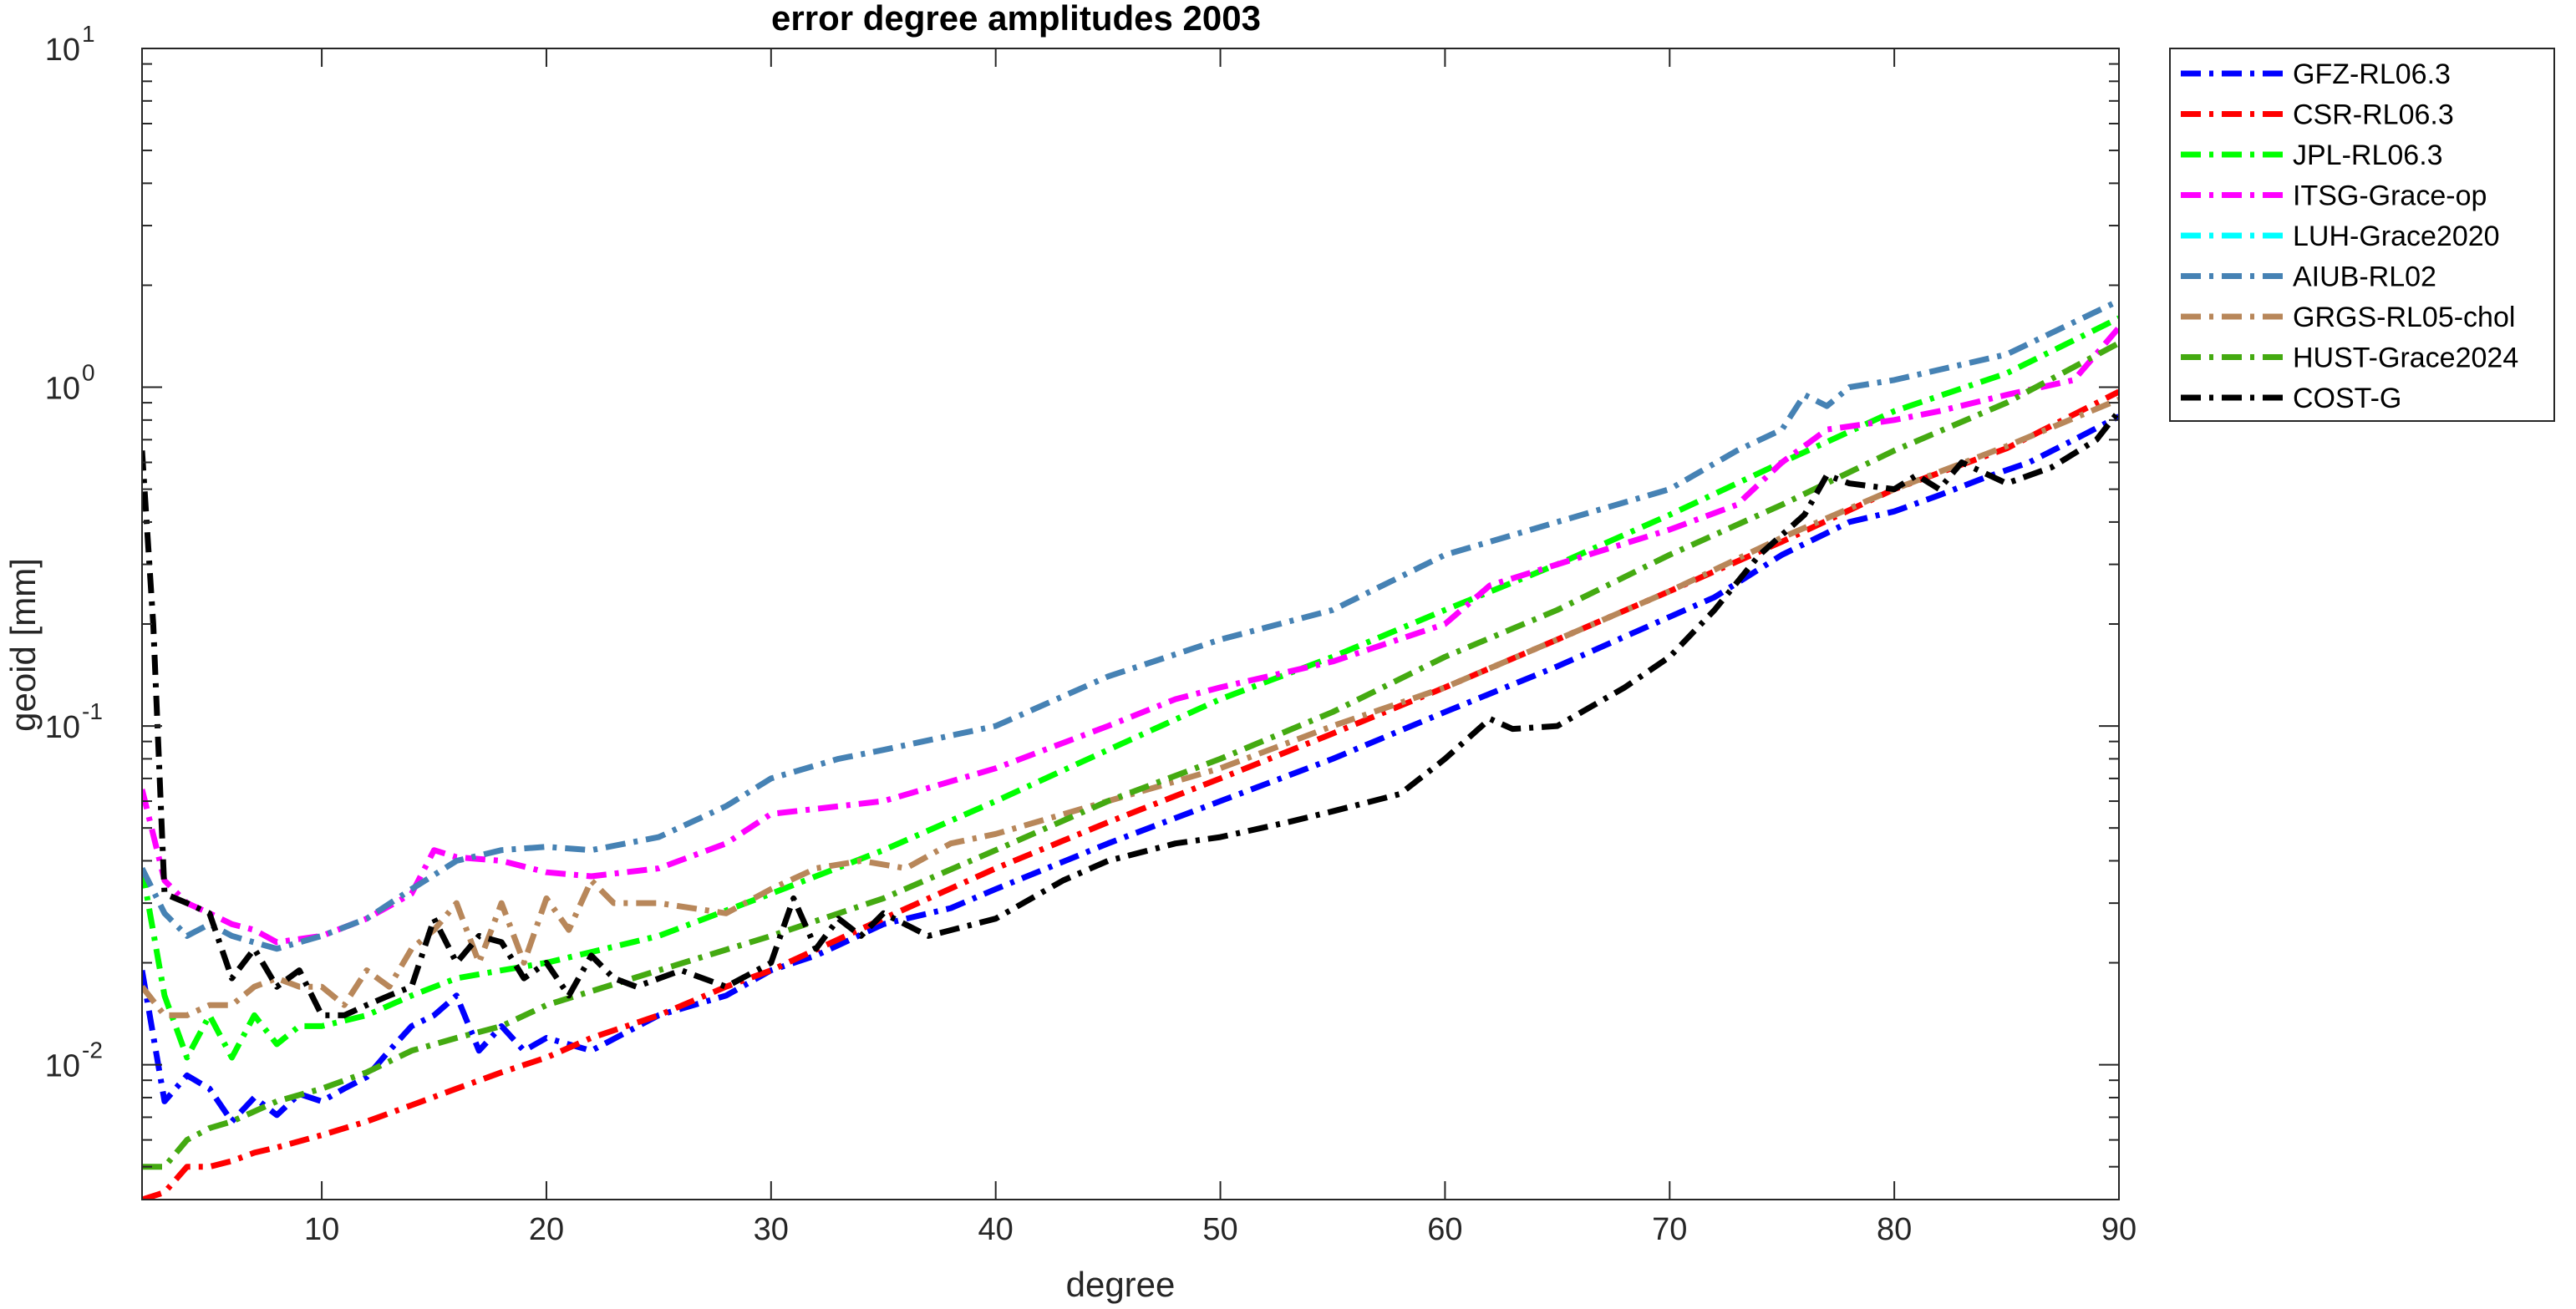  I want to click on y-tick-label-exp: -2, so click(92, 1050).